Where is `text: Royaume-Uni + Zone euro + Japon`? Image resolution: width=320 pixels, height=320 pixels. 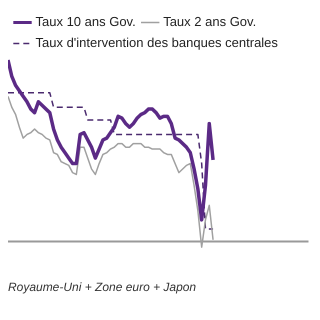
text: Royaume-Uni + Zone euro + Japon is located at coordinates (103, 287).